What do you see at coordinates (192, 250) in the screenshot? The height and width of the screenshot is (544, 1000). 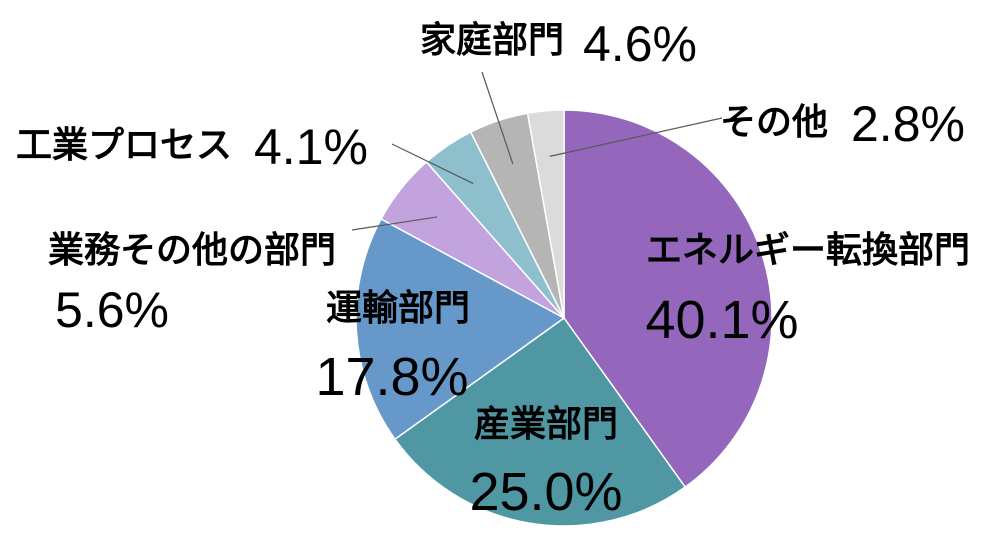 I see `label-commercial-name: 業務その他の部門` at bounding box center [192, 250].